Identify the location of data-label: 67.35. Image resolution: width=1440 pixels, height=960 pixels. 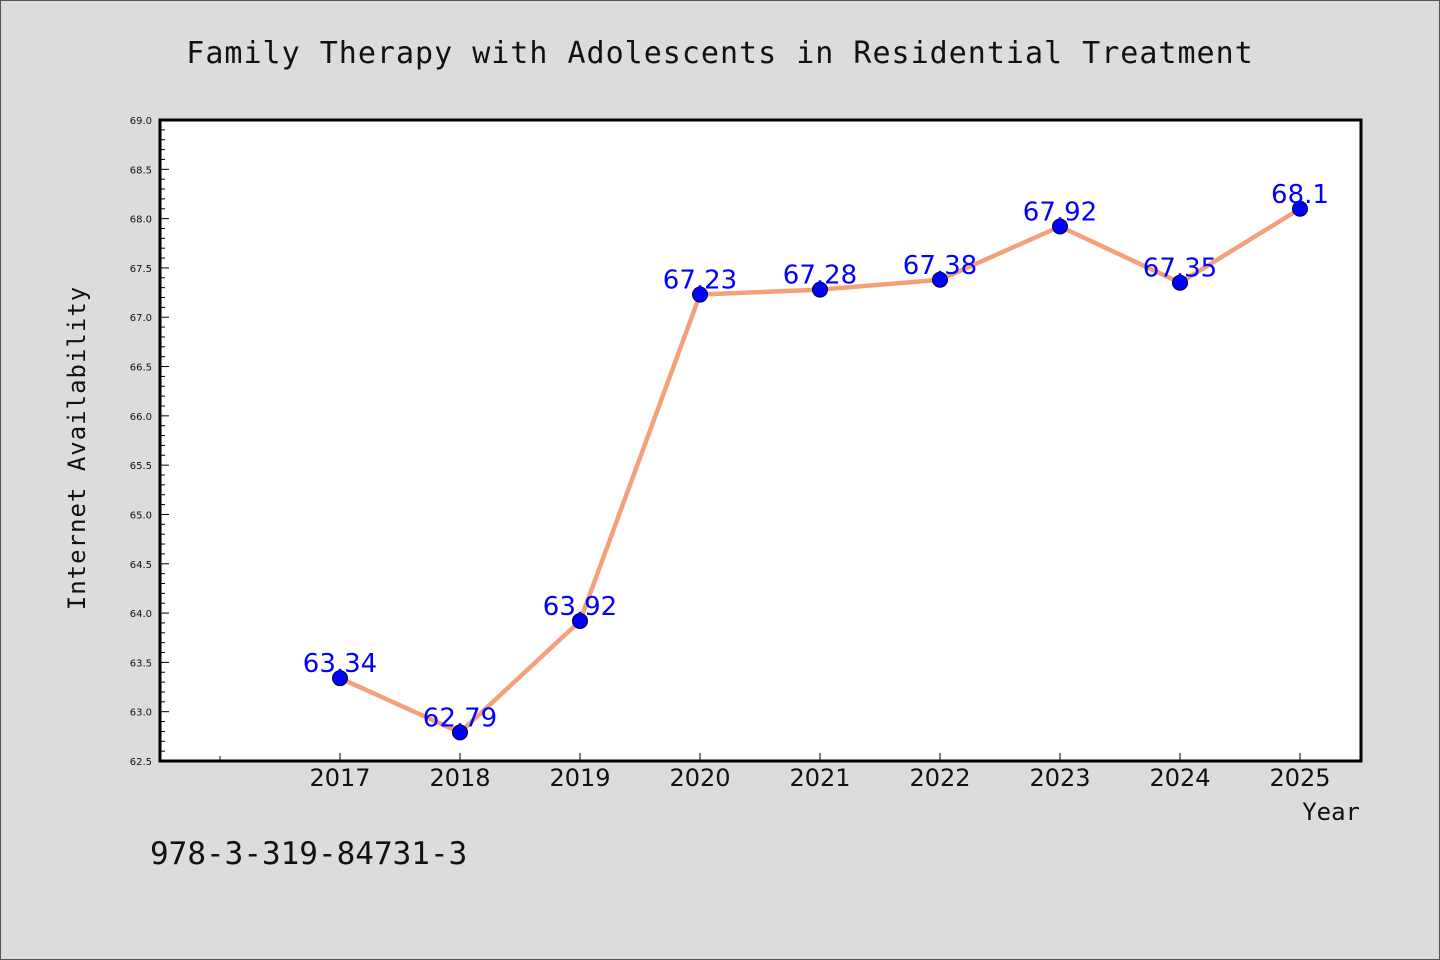
(1180, 269).